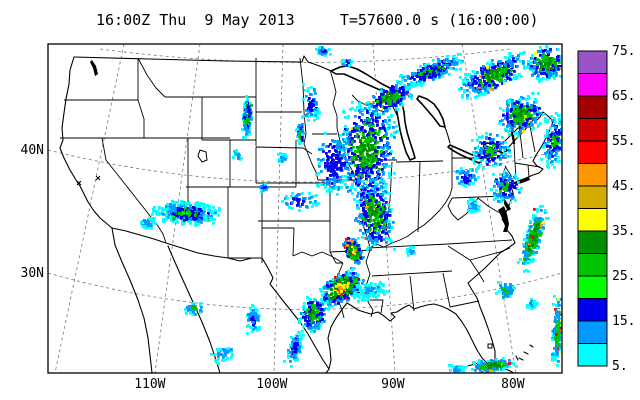 This screenshot has width=640, height=400. Describe the element at coordinates (624, 231) in the screenshot. I see `colorbar-tick-label: 35.` at that location.